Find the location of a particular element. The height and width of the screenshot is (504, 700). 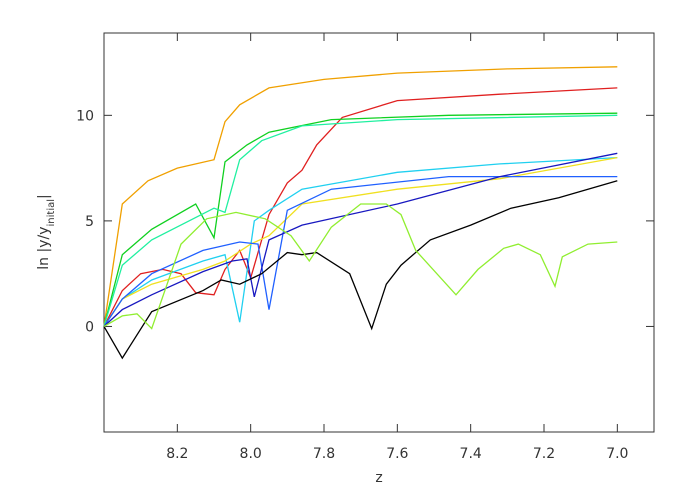

x-tick-label: 7.8 is located at coordinates (324, 454).